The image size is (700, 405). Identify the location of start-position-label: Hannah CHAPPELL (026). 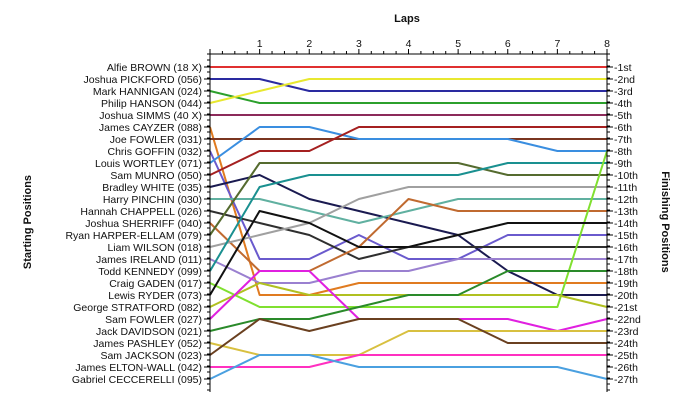
(141, 212).